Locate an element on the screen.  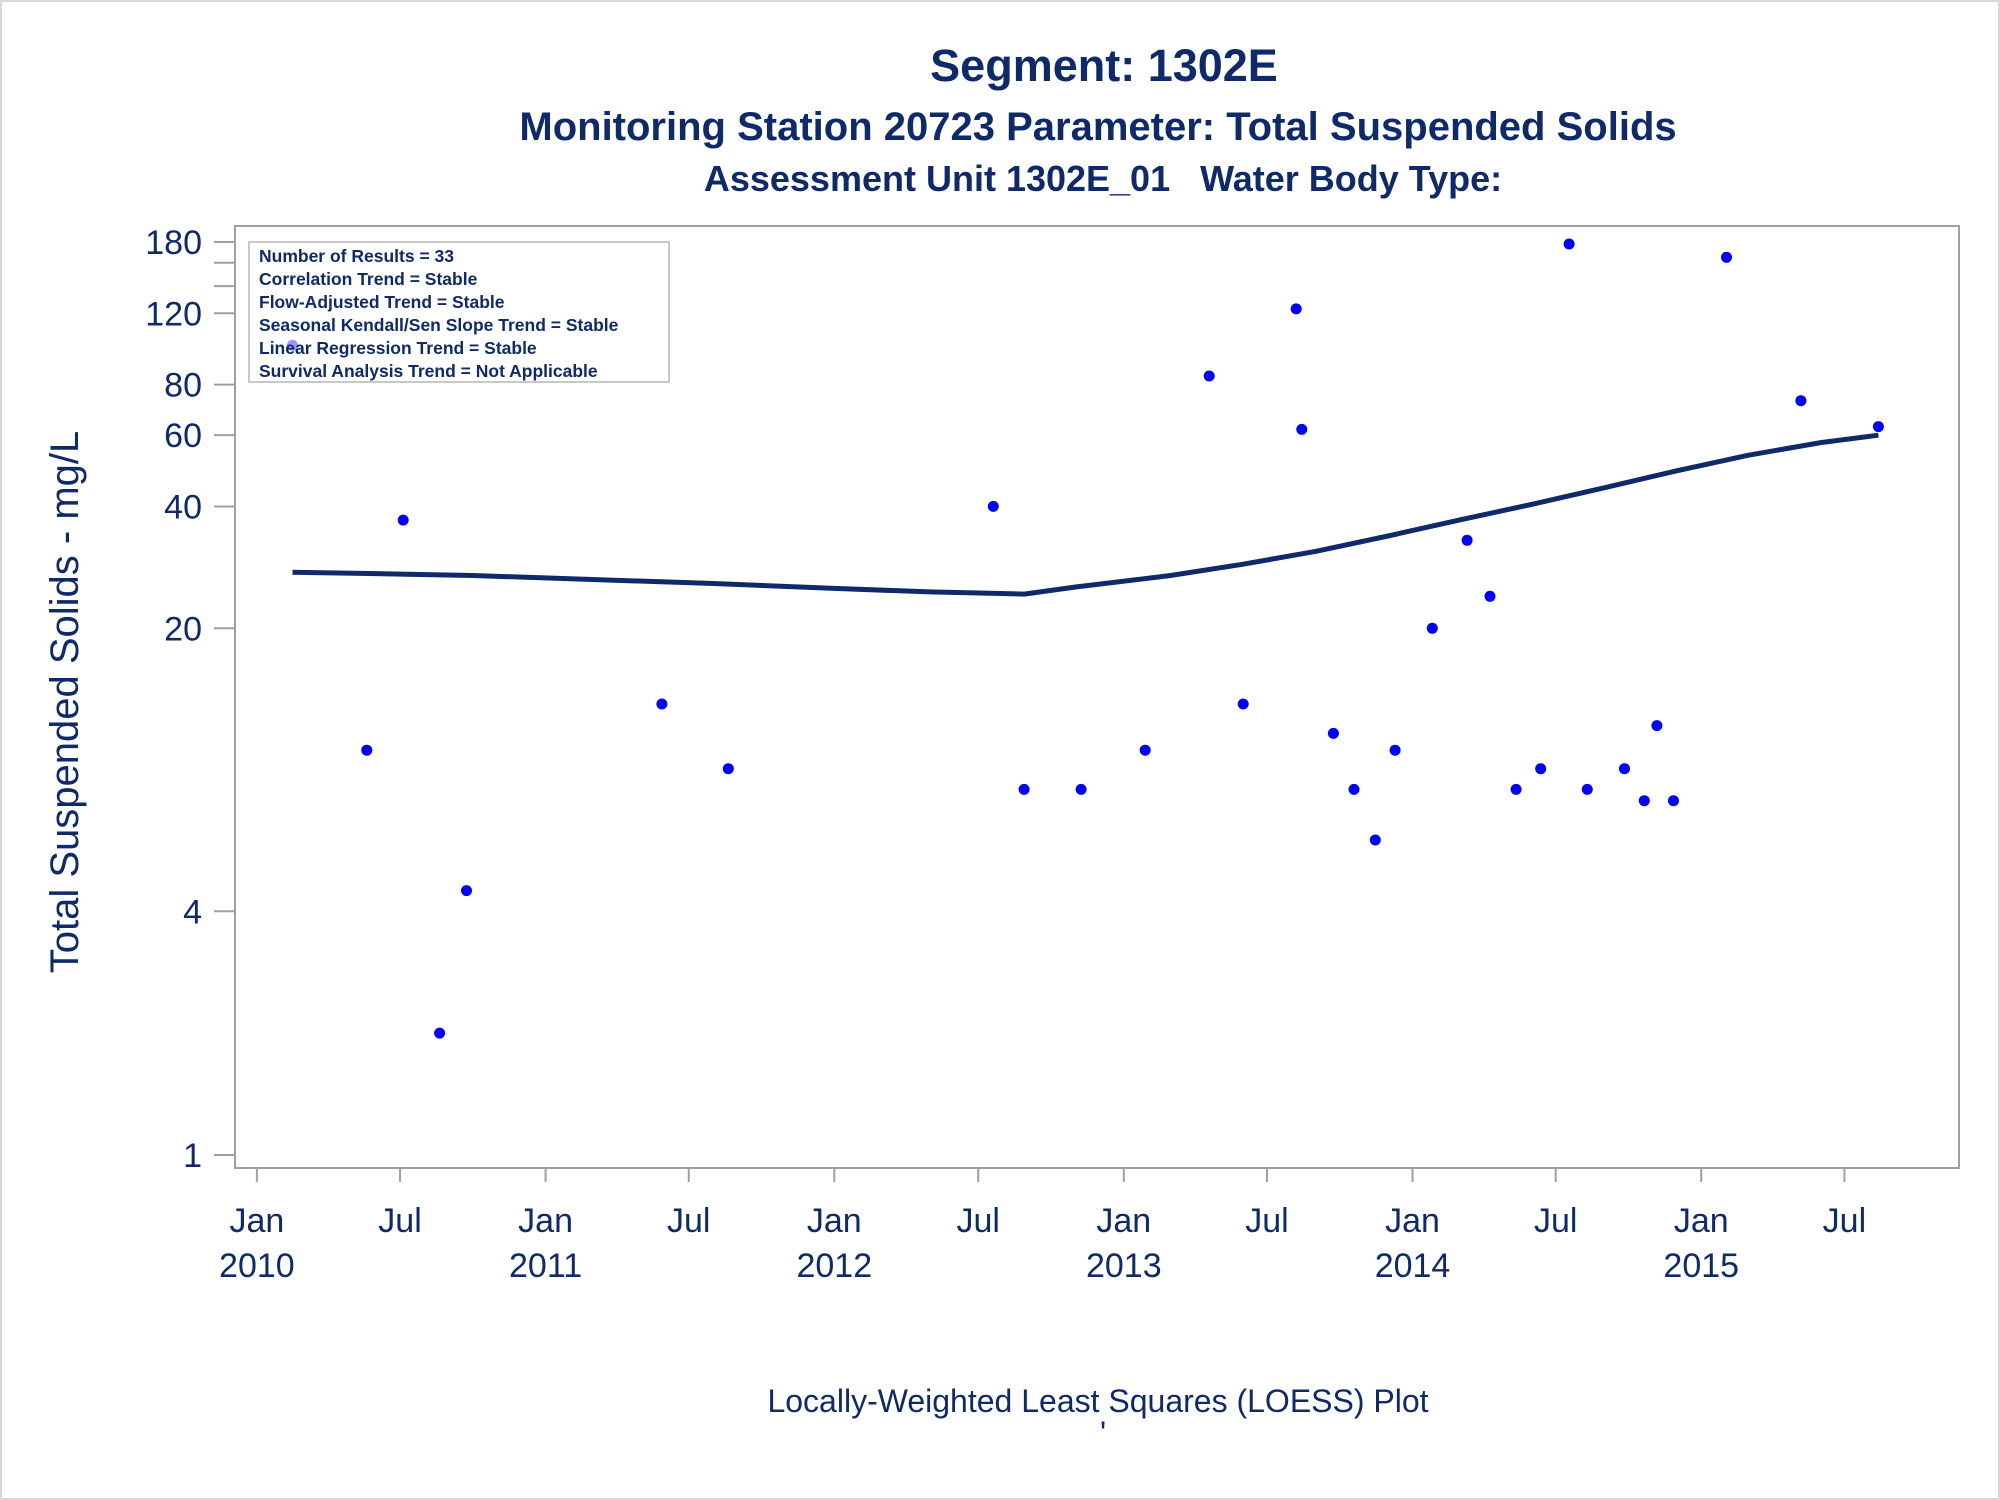
y-axis: 1 4 20 40 60 80 120 180 is located at coordinates (190, 699).